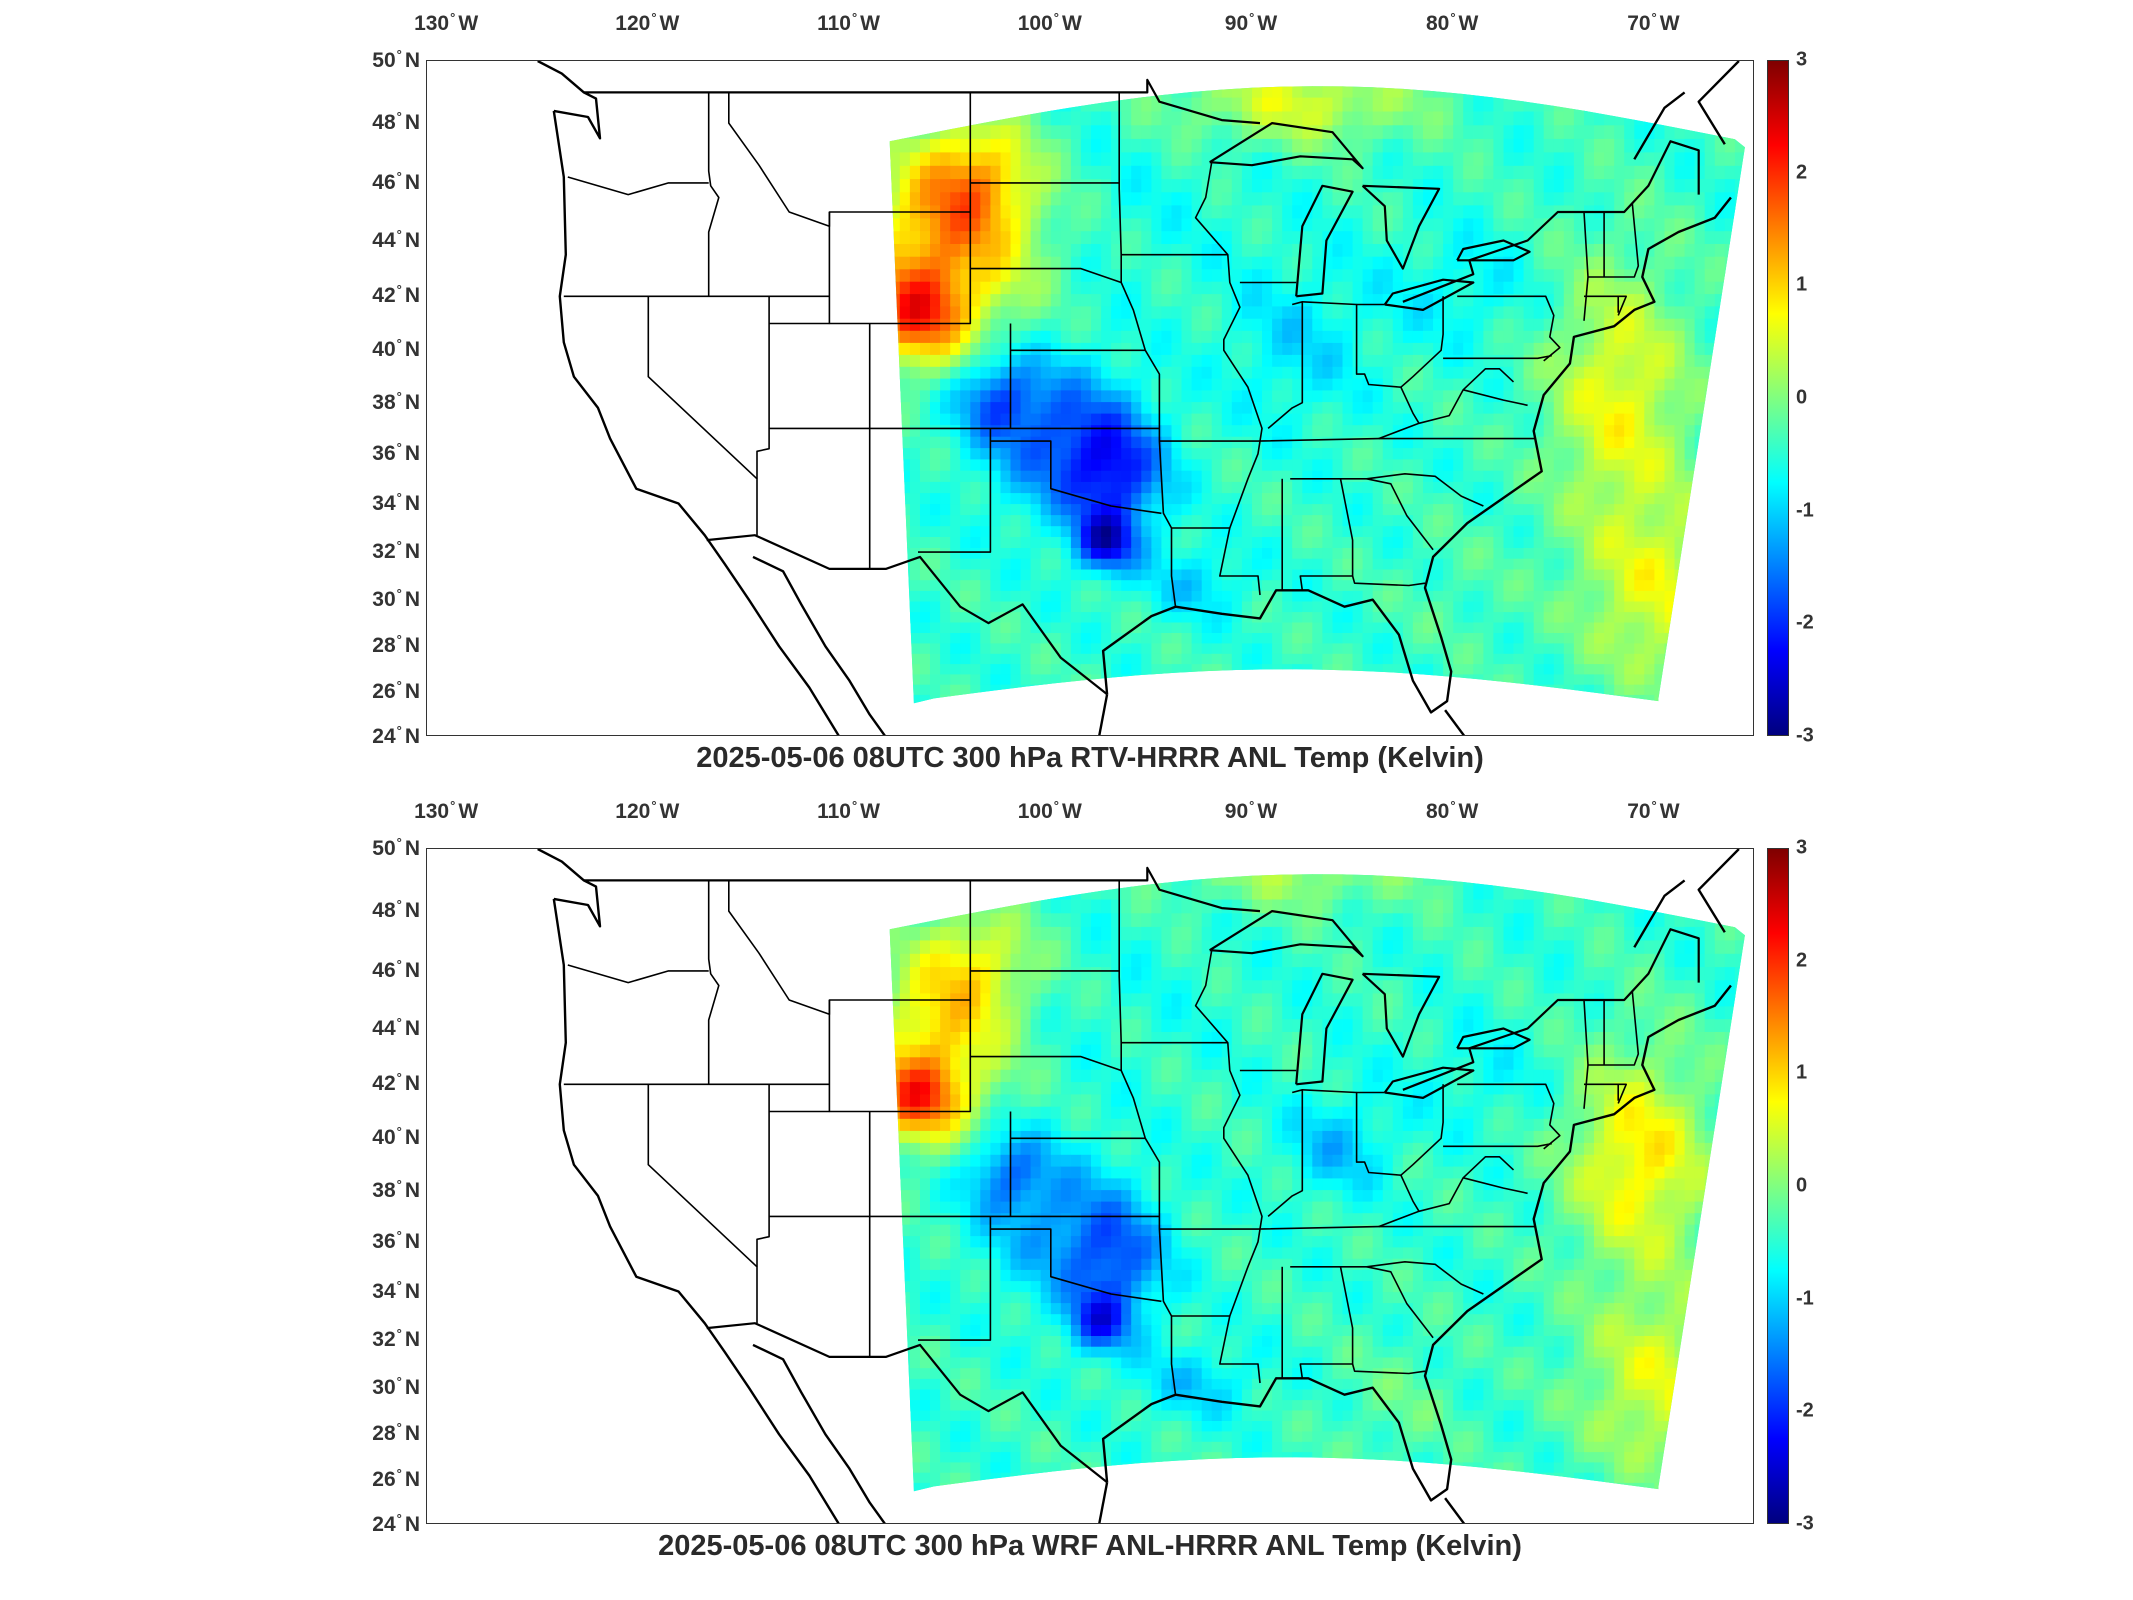 The width and height of the screenshot is (2133, 1600). I want to click on latitude-tick-label: 44° N, so click(396, 239).